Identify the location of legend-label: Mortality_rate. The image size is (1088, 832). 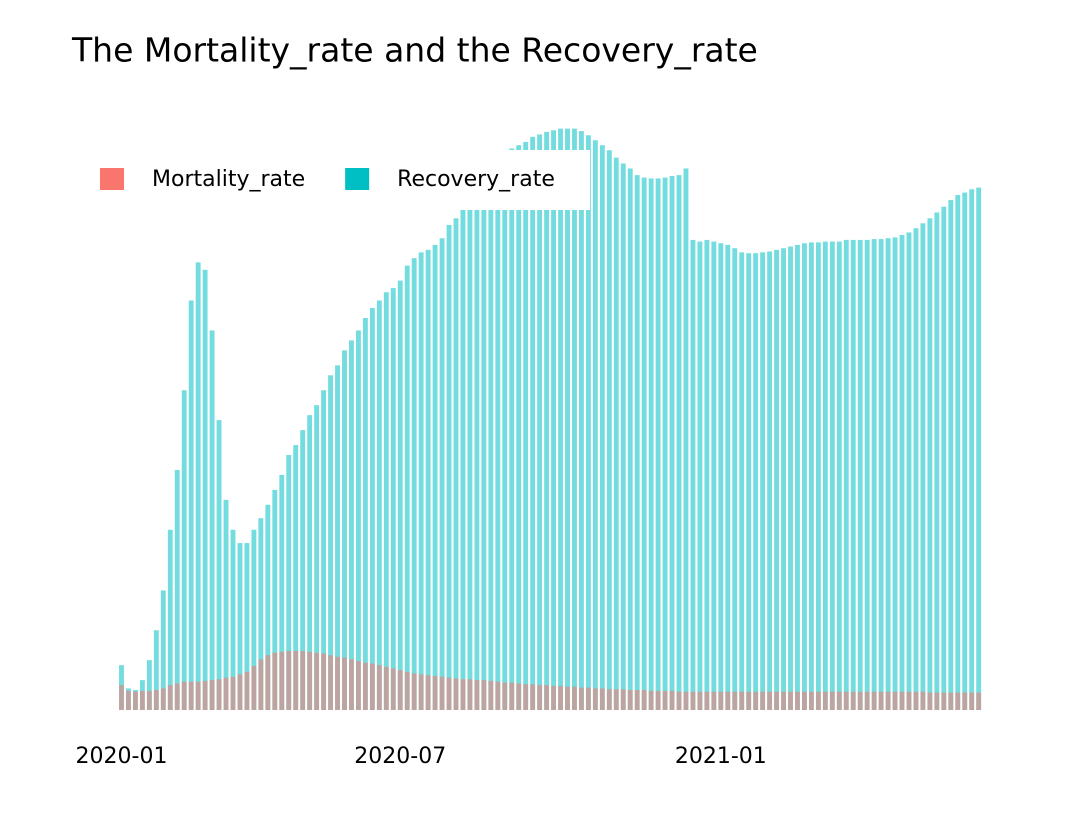
(228, 179).